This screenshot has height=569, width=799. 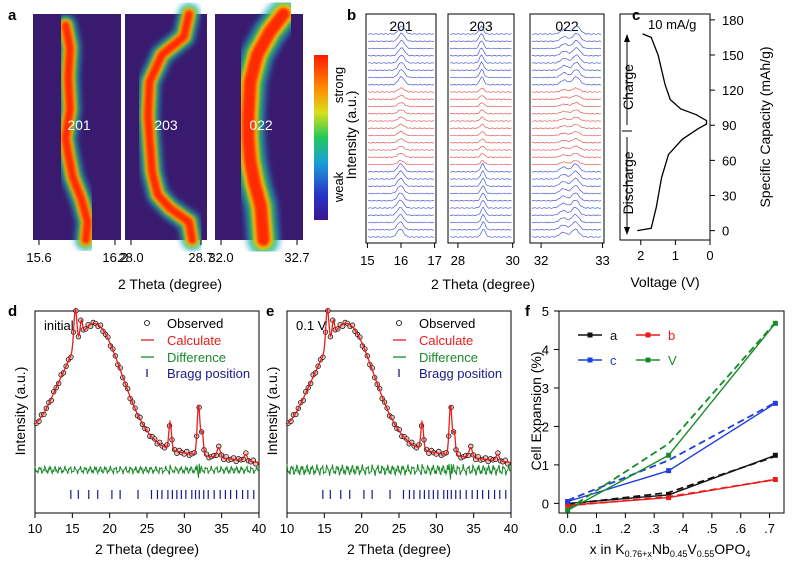 What do you see at coordinates (351, 135) in the screenshot?
I see `y-axis-label-b: Intensity (a.u.)` at bounding box center [351, 135].